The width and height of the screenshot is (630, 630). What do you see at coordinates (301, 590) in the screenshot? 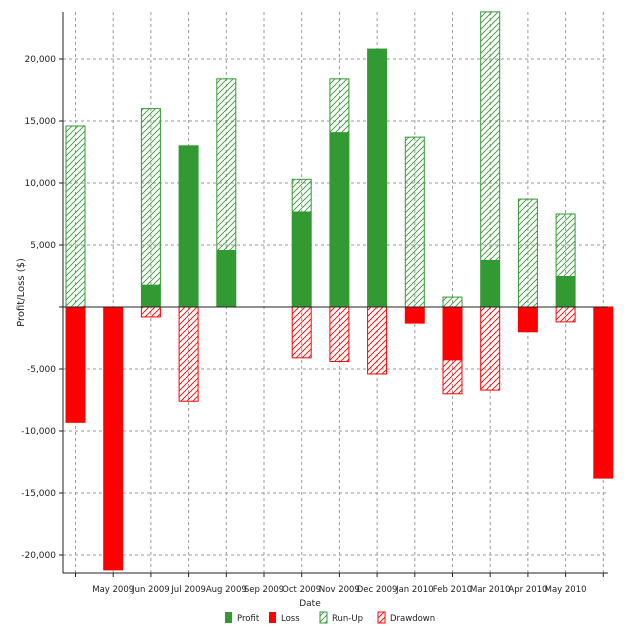
I see `x-tick-label: Oct 2009` at bounding box center [301, 590].